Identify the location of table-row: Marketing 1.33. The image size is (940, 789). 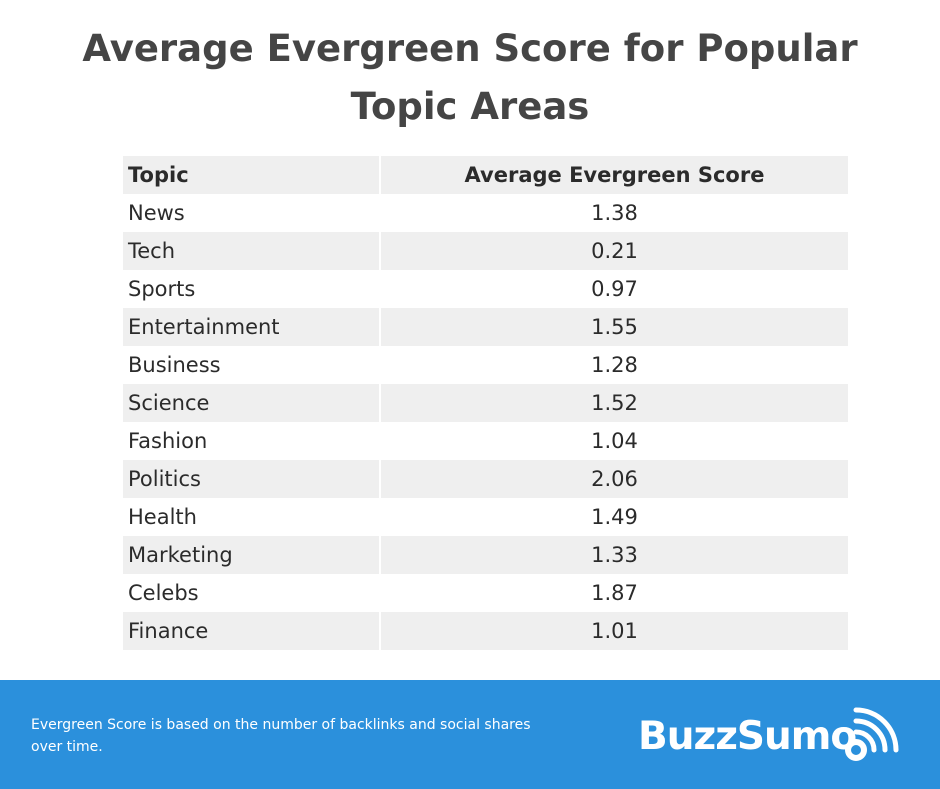
(485, 555).